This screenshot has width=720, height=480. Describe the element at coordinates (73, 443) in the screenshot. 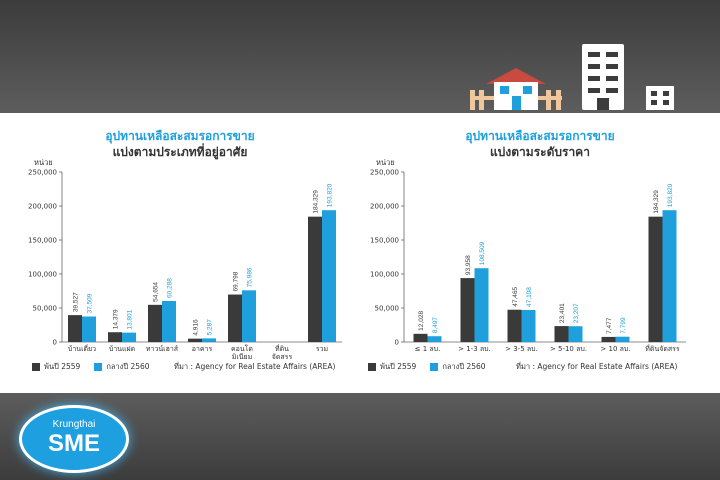

I see `logo-line-2: SME` at that location.